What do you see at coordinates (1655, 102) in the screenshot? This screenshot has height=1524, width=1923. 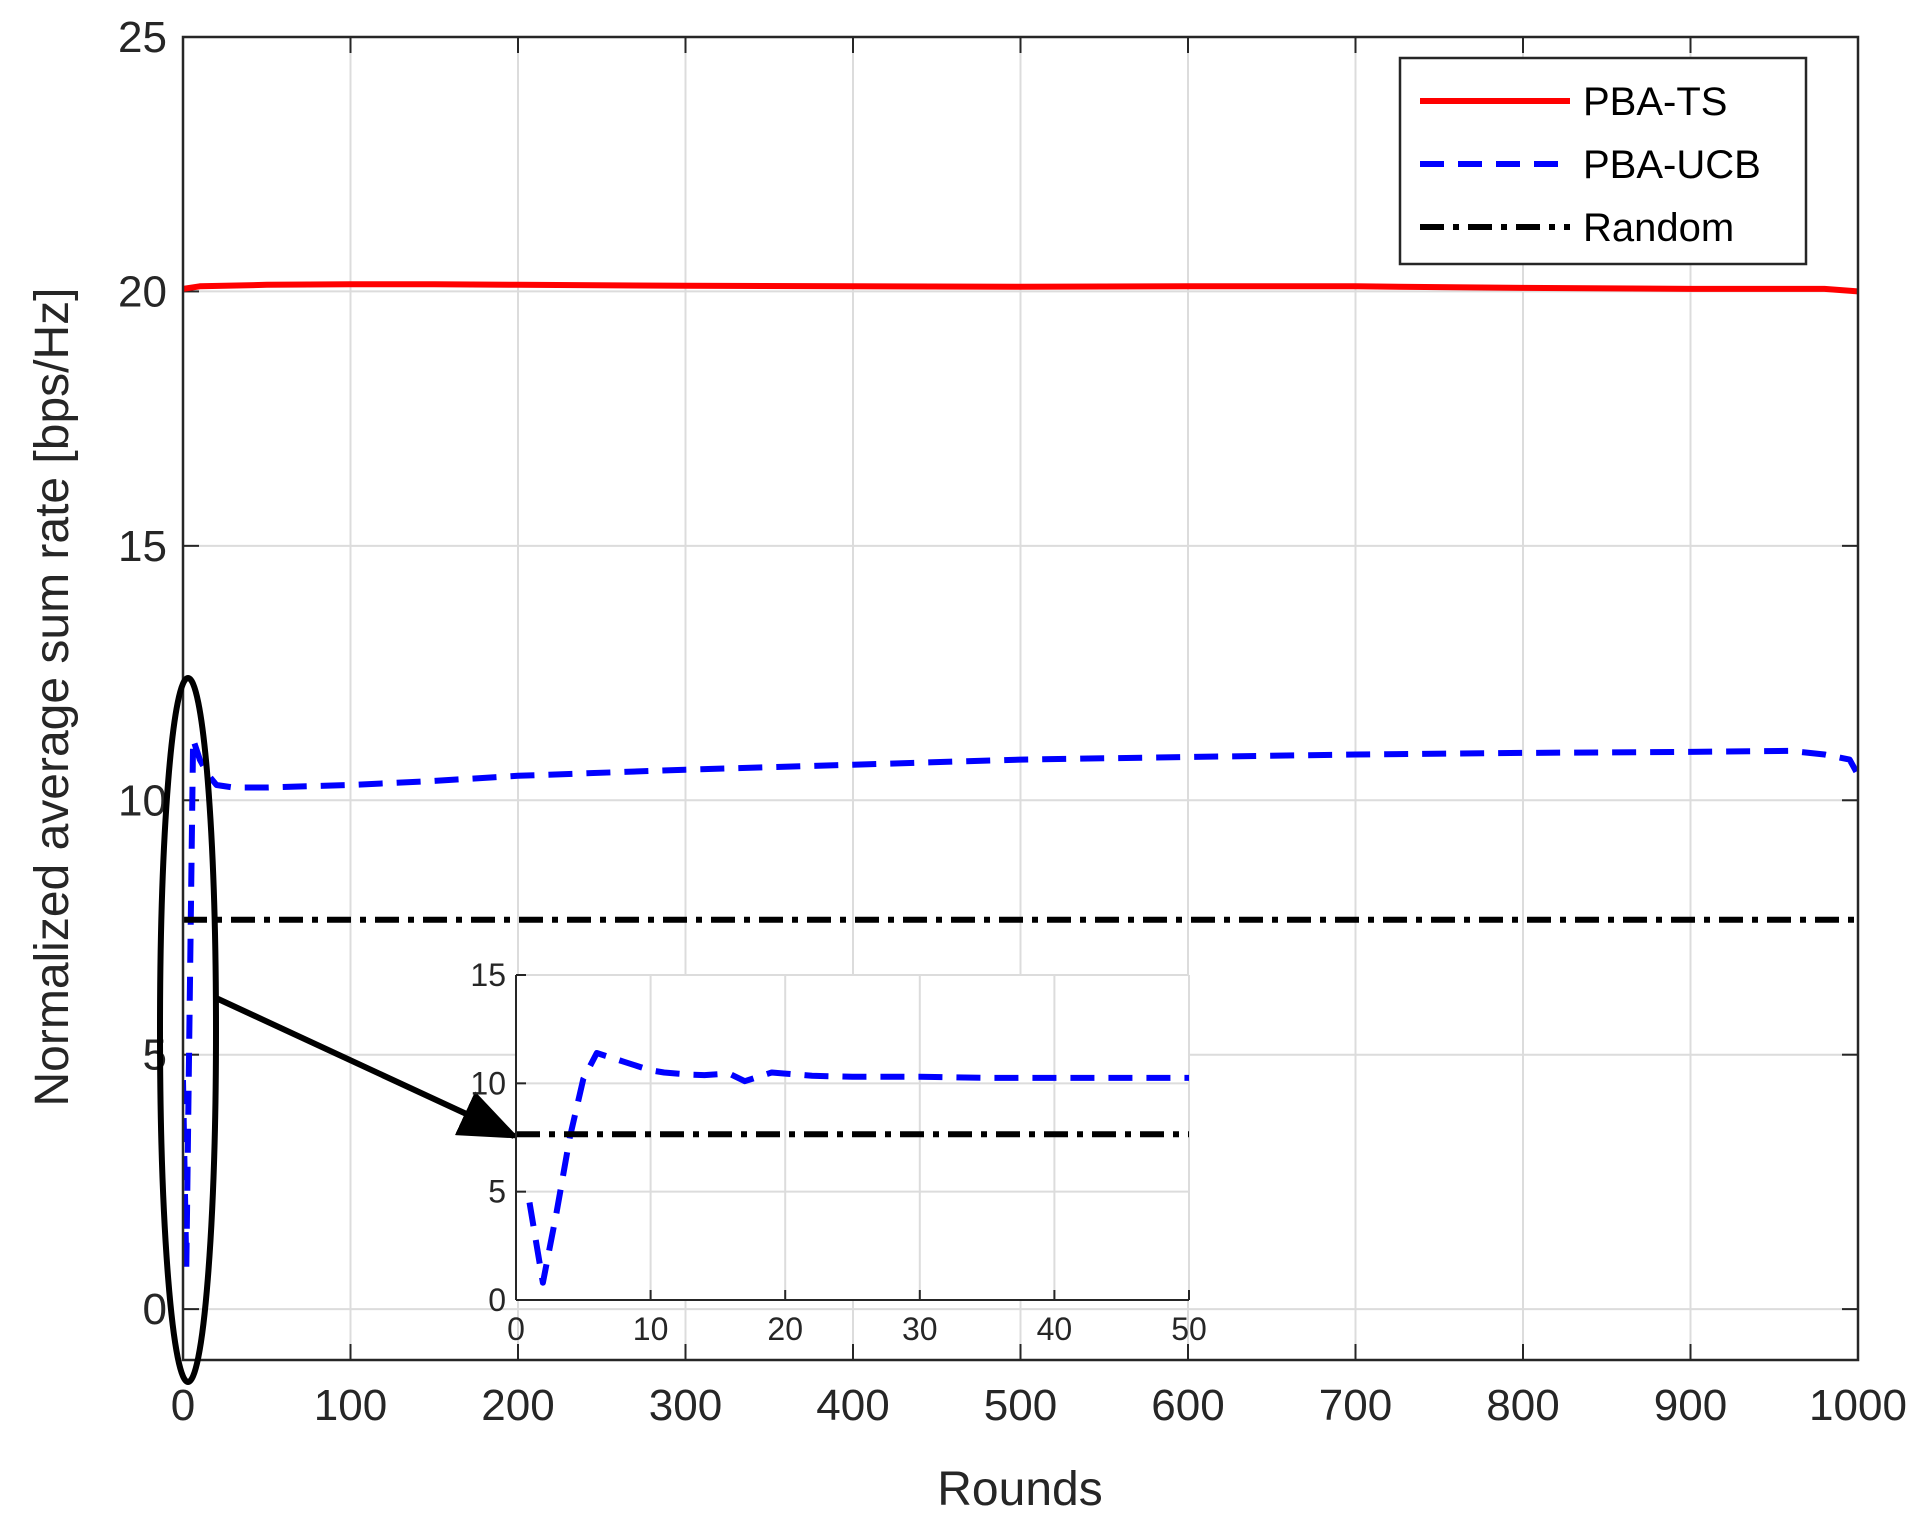 I see `legend-label-pba-ts: PBA-TS` at bounding box center [1655, 102].